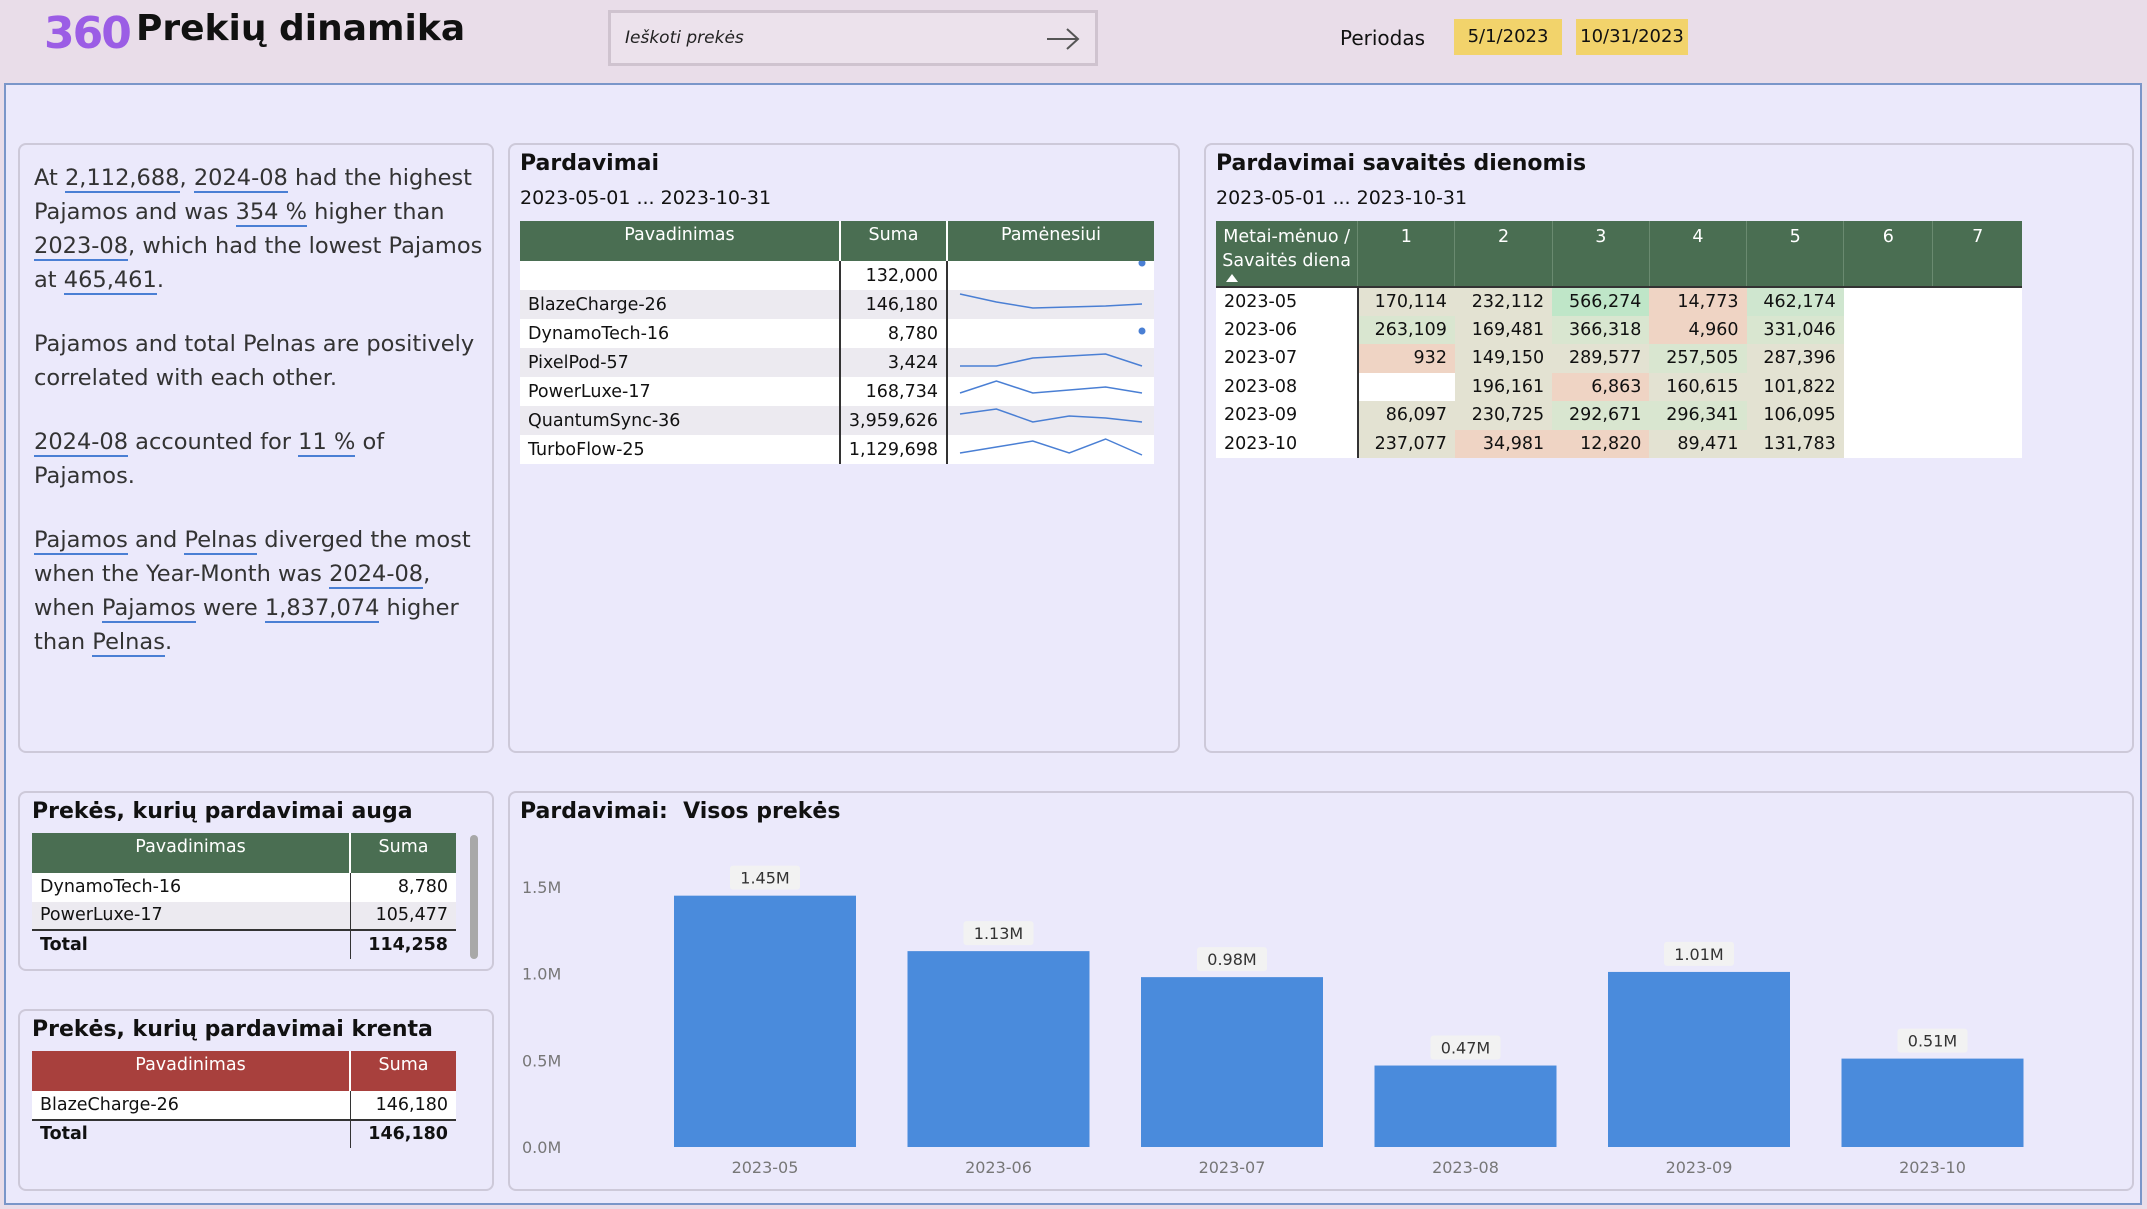 The image size is (2147, 1209). Describe the element at coordinates (1795, 254) in the screenshot. I see `weekday-header: 5` at that location.